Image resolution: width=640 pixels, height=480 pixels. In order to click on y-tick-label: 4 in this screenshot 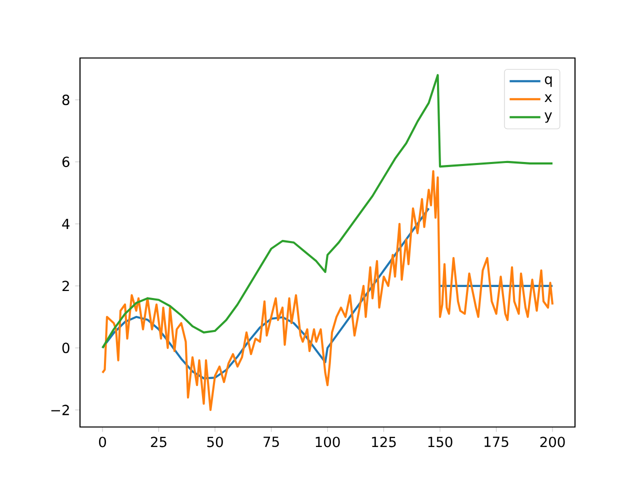, I will do `click(66, 223)`.